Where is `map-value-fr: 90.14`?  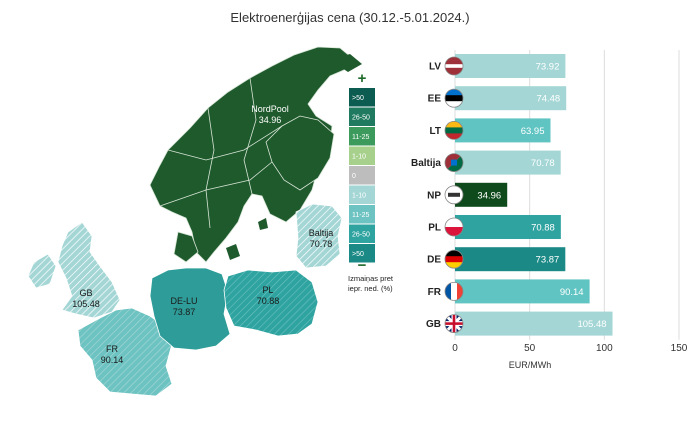
map-value-fr: 90.14 is located at coordinates (112, 360).